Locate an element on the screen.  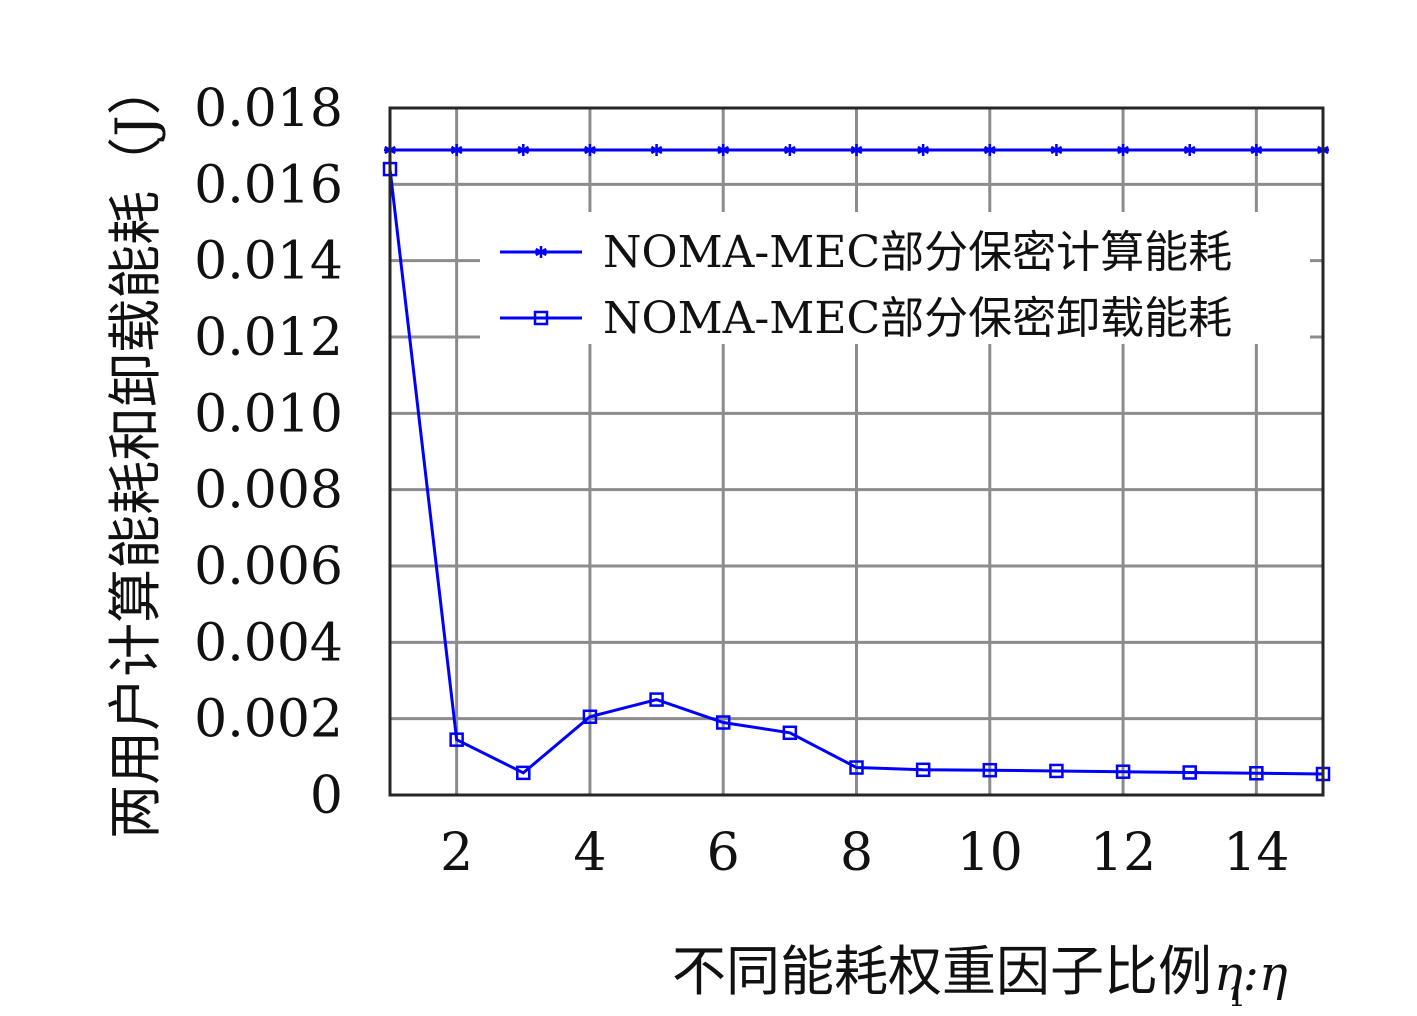
y-tick-label: 0.010 is located at coordinates (268, 414).